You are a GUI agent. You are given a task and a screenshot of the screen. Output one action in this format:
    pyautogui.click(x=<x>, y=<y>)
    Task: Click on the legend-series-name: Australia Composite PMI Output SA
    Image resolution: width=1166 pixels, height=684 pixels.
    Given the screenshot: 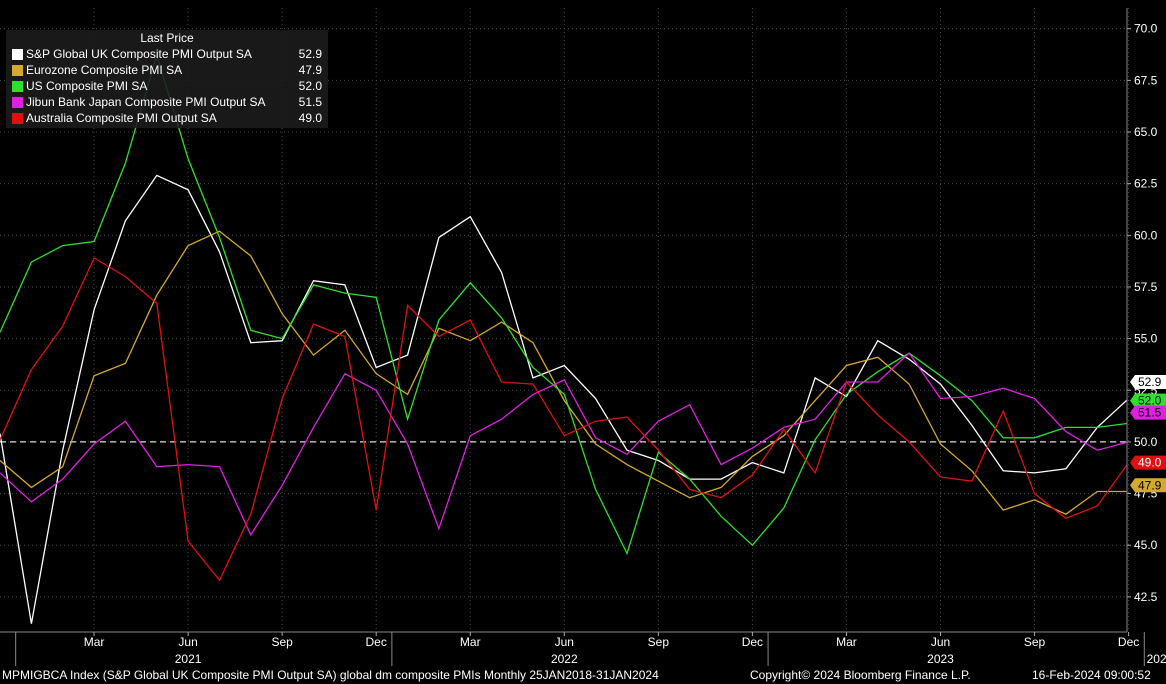 What is the action you would take?
    pyautogui.click(x=121, y=118)
    